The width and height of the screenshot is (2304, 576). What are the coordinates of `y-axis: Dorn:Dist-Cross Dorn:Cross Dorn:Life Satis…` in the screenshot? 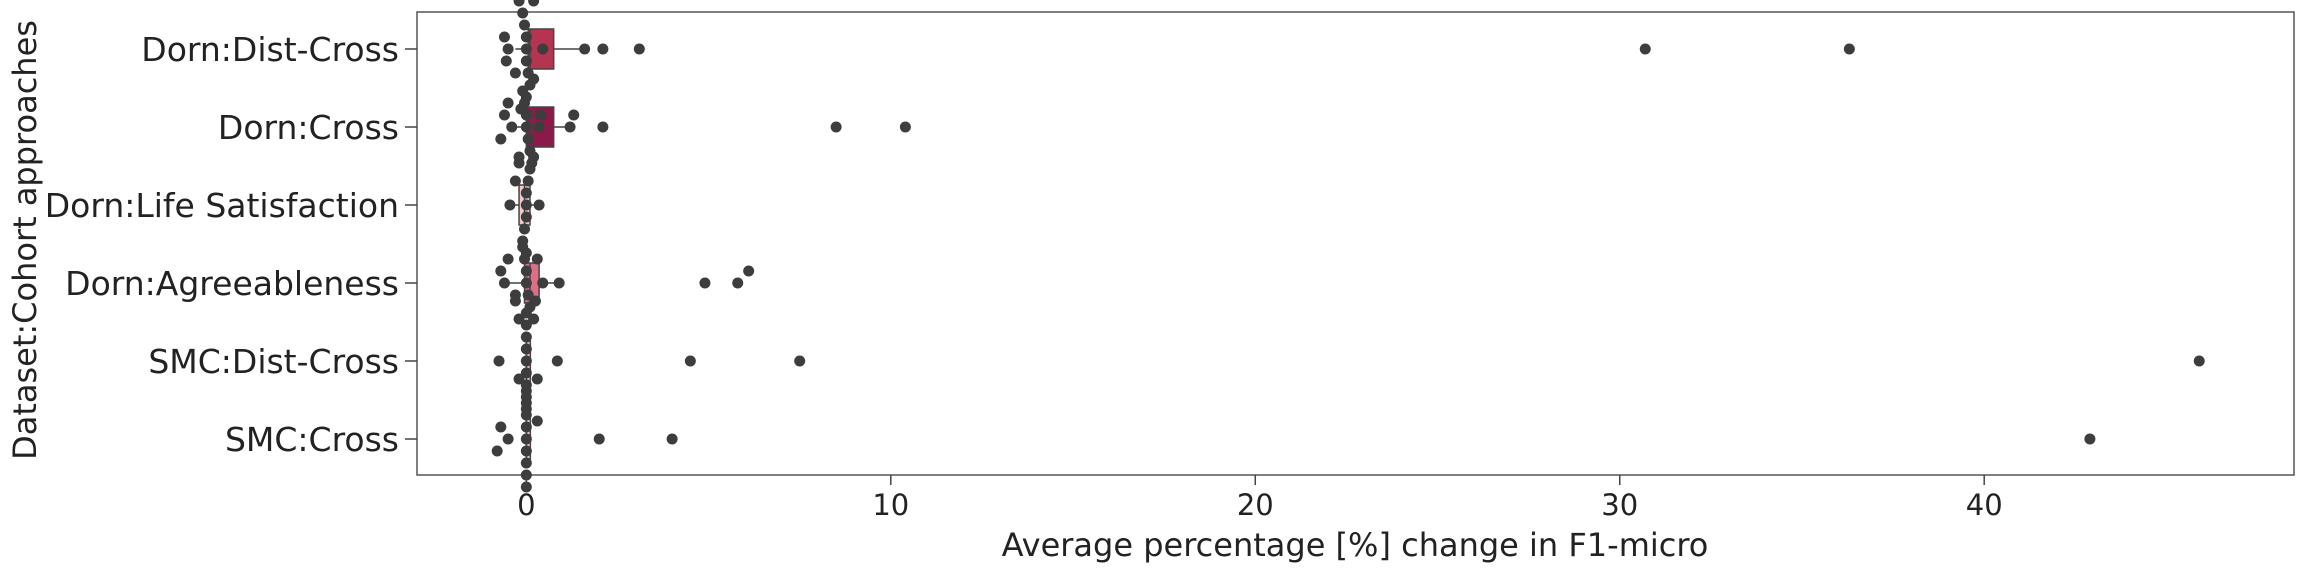 It's located at (231, 244).